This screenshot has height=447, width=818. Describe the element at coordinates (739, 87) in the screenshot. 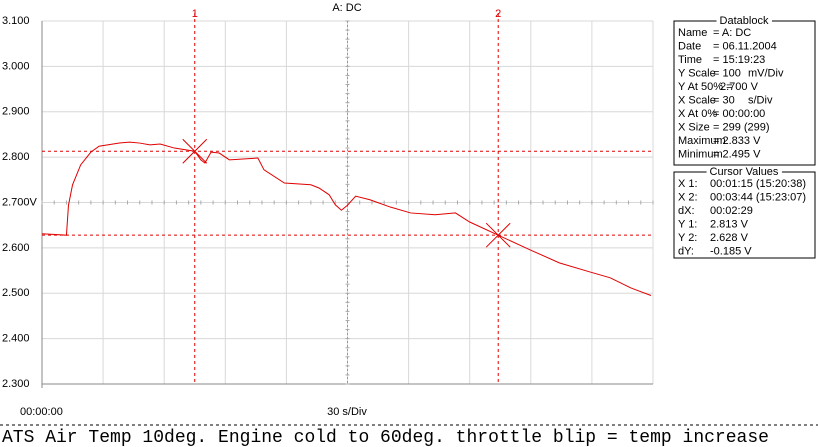

I see `panel-text: 2.700 V` at that location.